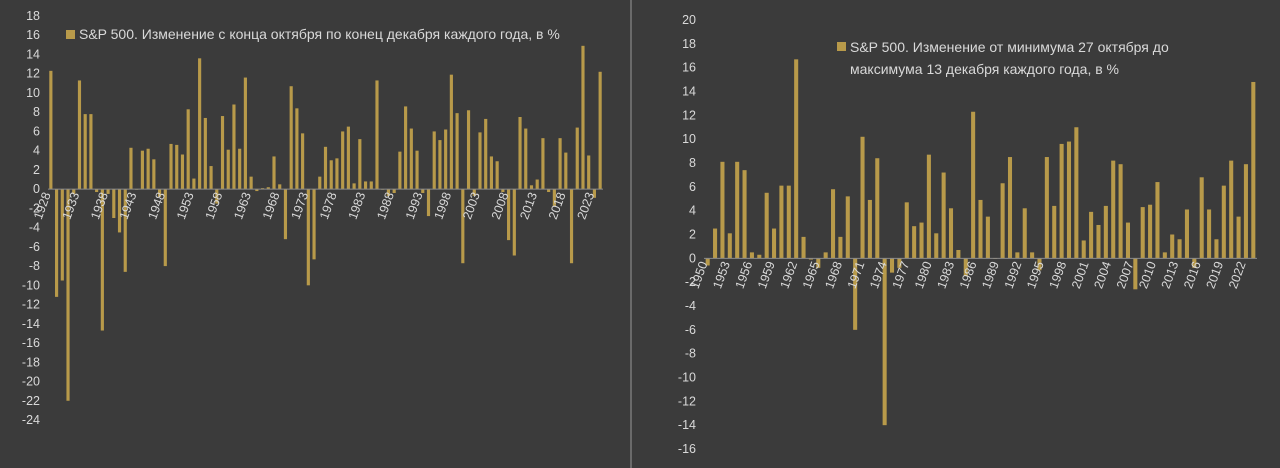 This screenshot has height=468, width=1280. Describe the element at coordinates (721, 275) in the screenshot. I see `x-tick-label: 1953` at that location.